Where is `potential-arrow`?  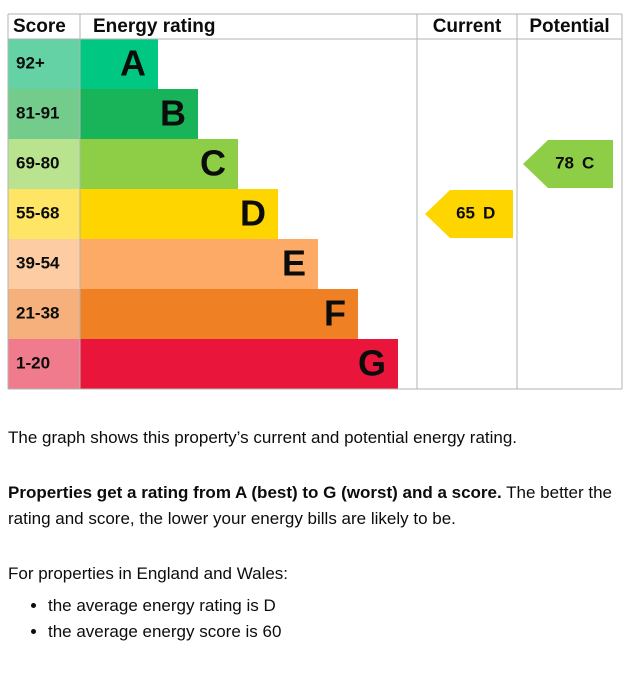
potential-arrow is located at coordinates (568, 164).